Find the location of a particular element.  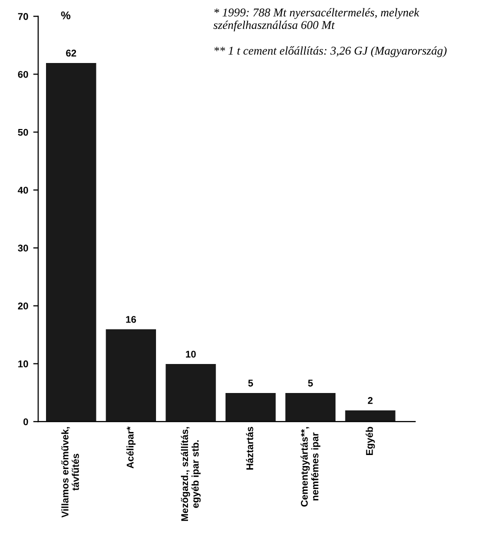

annotation: * 1999: 788 Mt nyersacéltermelés, melynek szénfelhasználása 600 Mt is located at coordinates (316, 20).